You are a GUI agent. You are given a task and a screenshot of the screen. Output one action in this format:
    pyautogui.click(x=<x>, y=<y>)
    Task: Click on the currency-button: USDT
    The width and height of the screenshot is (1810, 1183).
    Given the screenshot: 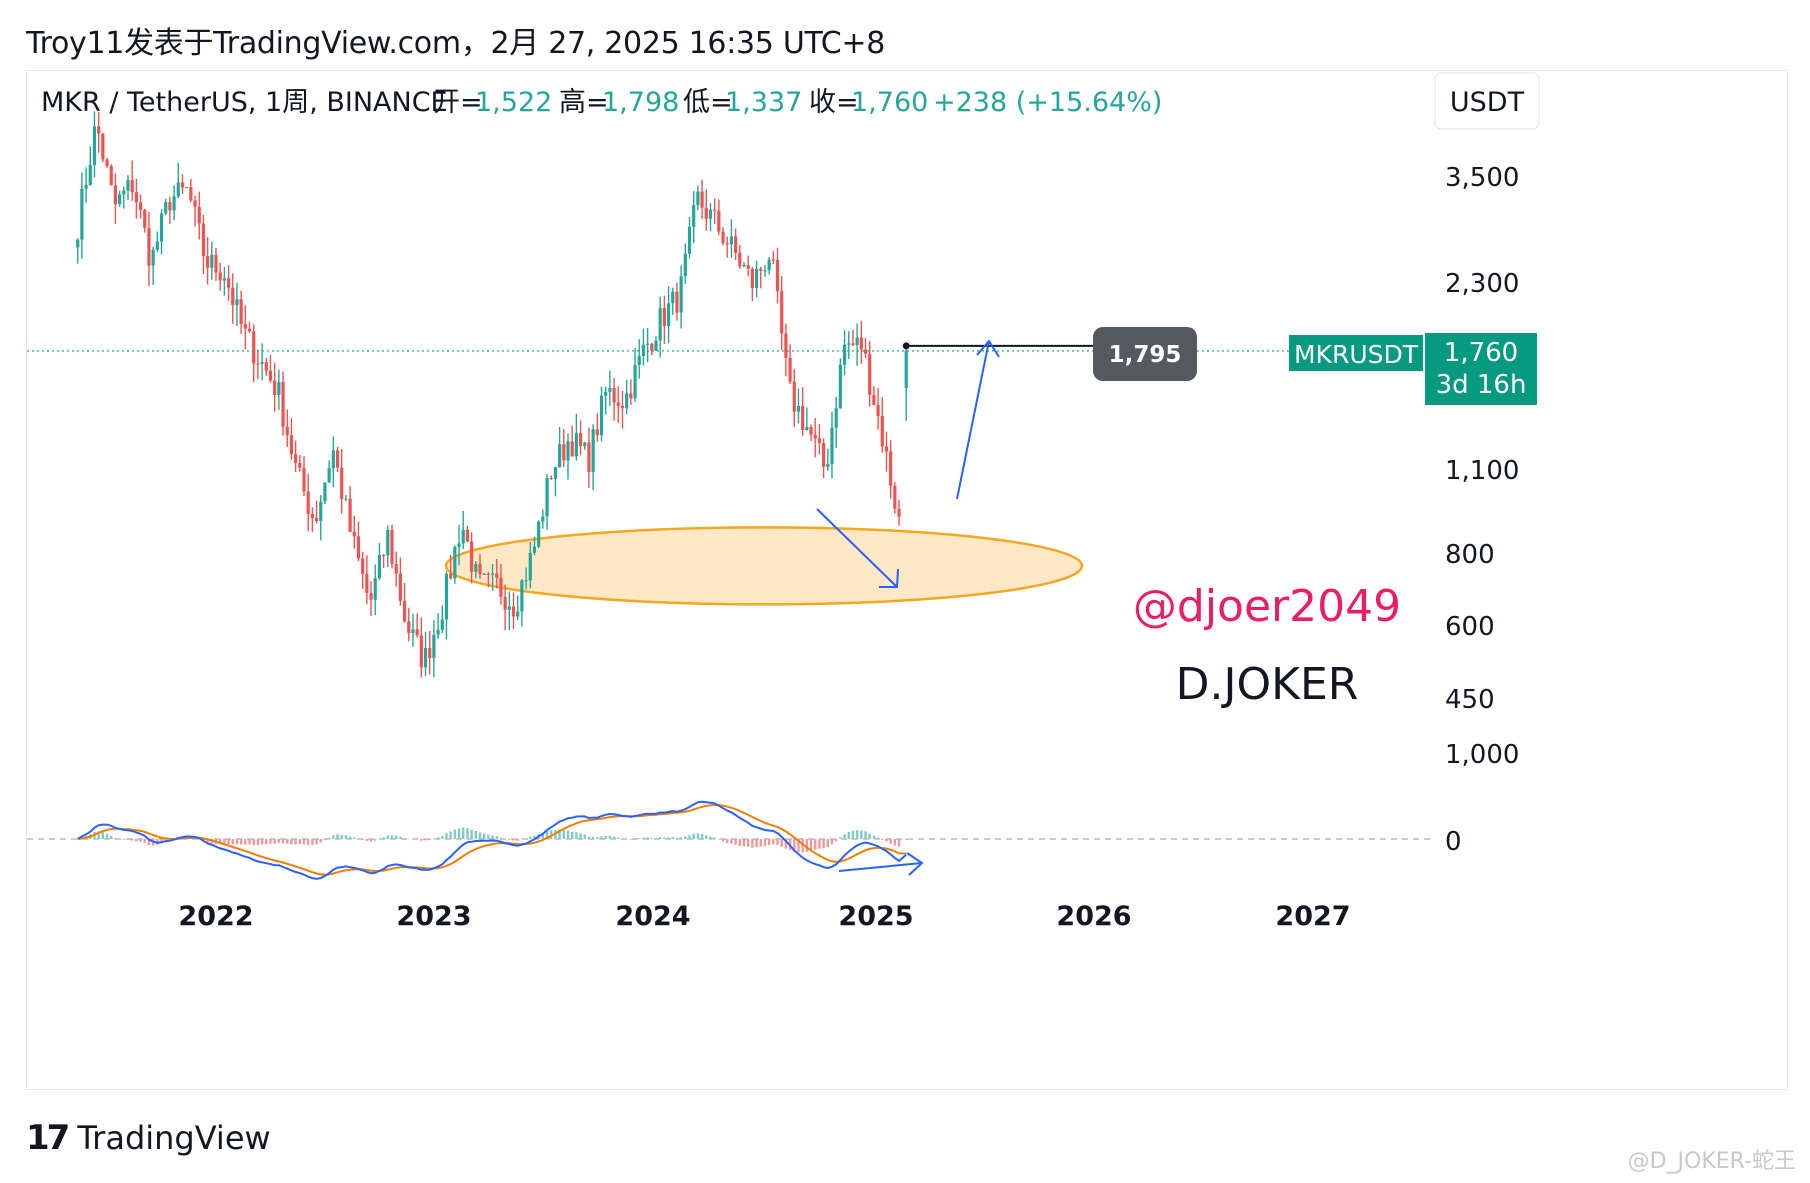 What is the action you would take?
    pyautogui.click(x=1487, y=102)
    